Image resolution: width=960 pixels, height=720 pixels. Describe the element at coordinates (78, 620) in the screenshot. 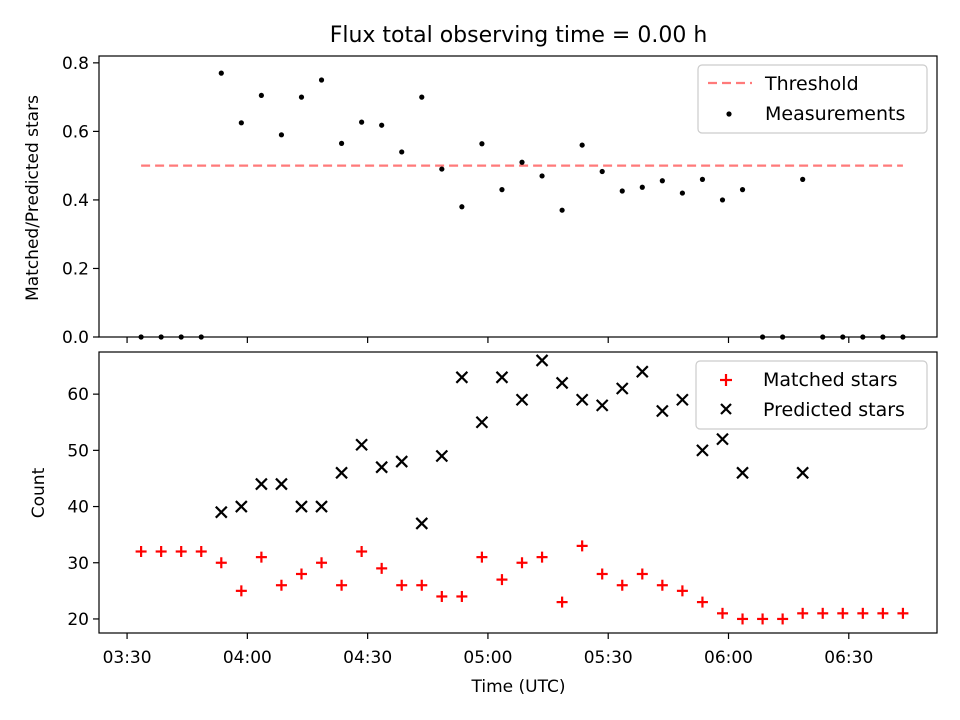

I see `bottom-y-tick-label: 20` at that location.